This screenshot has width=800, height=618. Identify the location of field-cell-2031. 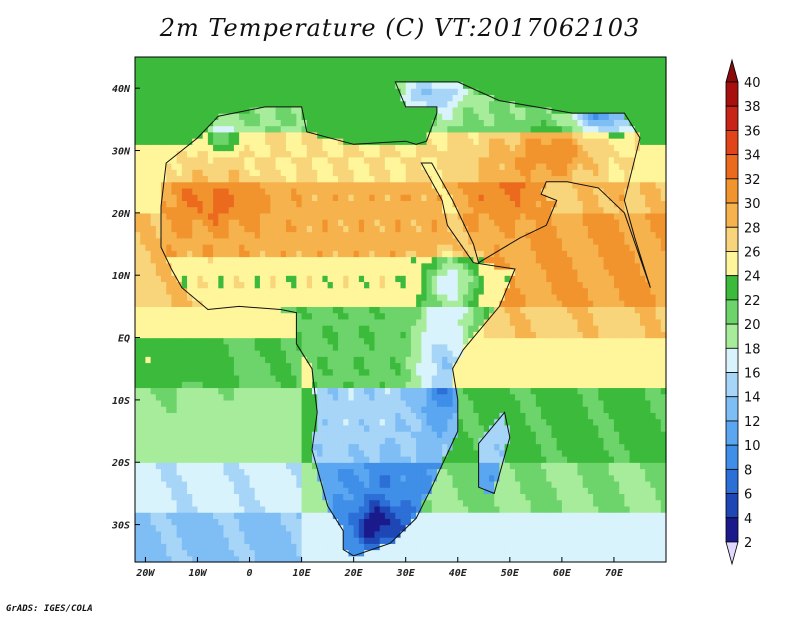
(622, 441).